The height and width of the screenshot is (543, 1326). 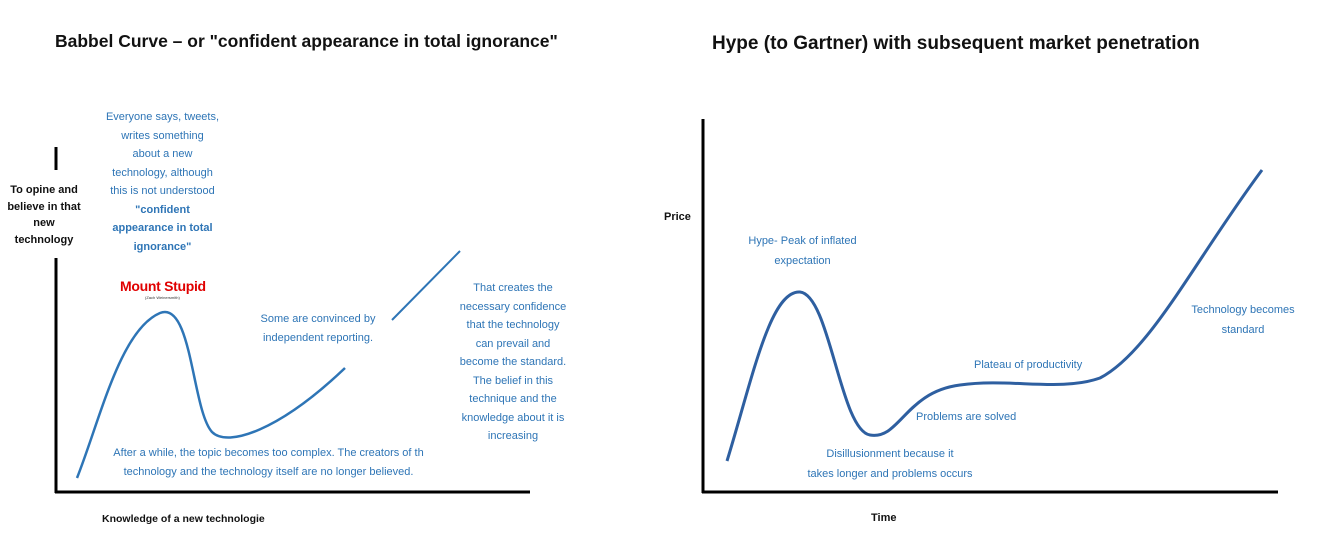 What do you see at coordinates (162, 191) in the screenshot?
I see `annotation-line: this is not understood` at bounding box center [162, 191].